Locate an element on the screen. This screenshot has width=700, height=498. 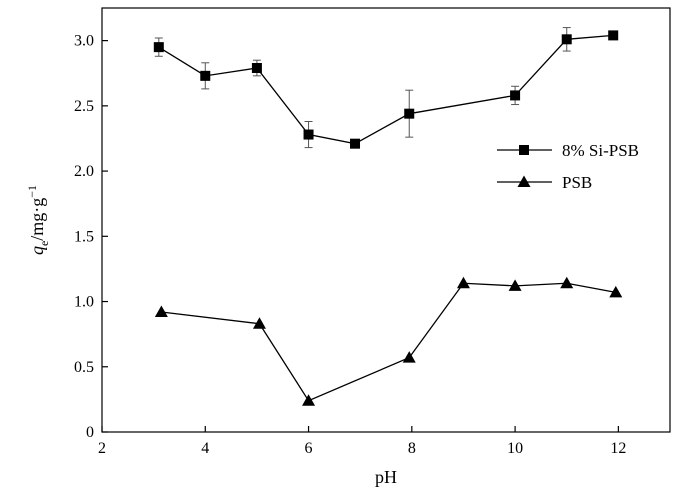
y-tick-label: 0.5 is located at coordinates (84, 367).